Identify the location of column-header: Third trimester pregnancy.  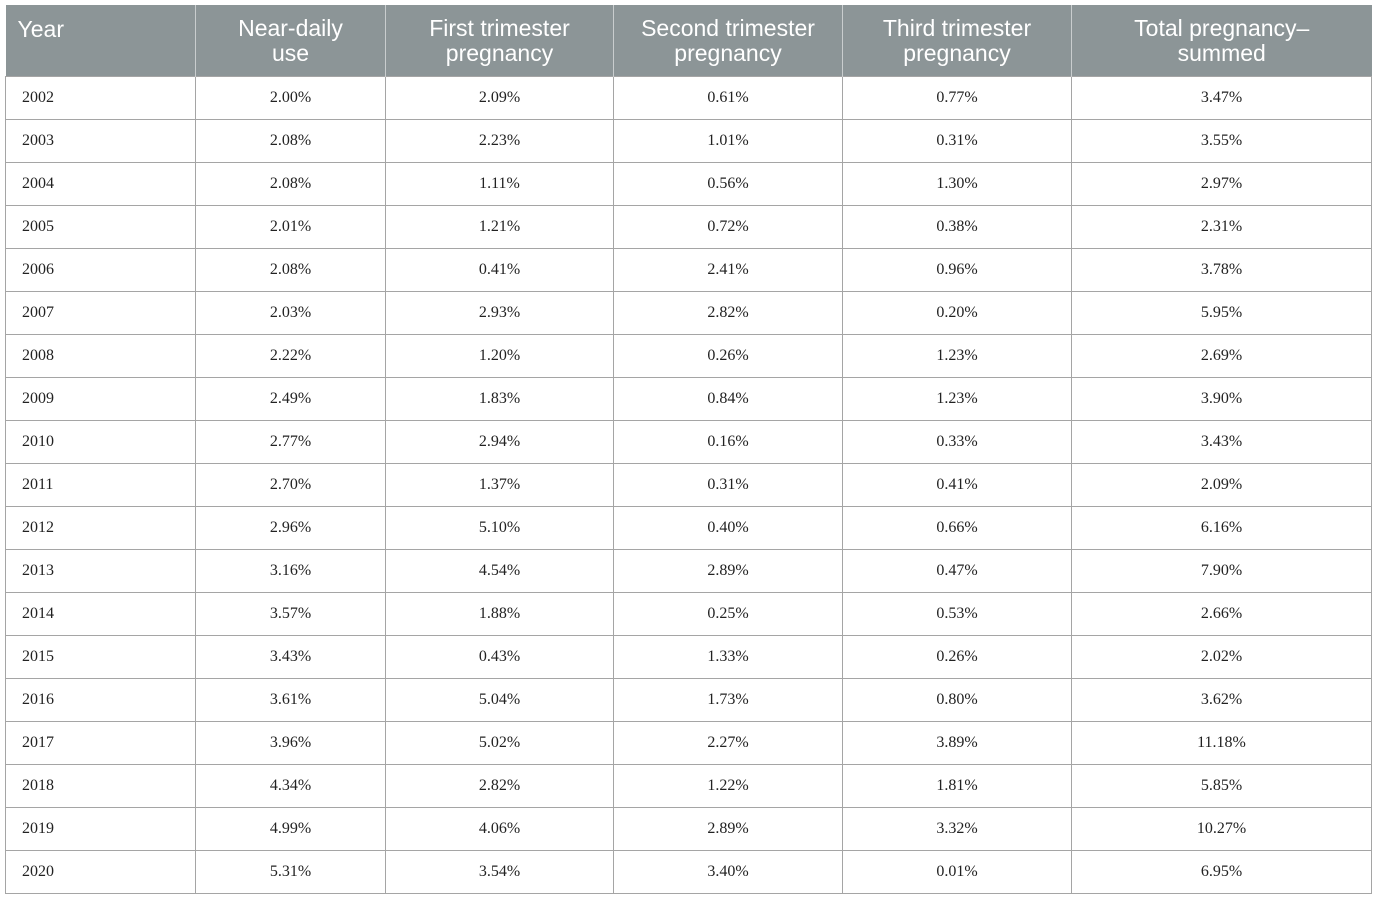
(957, 40).